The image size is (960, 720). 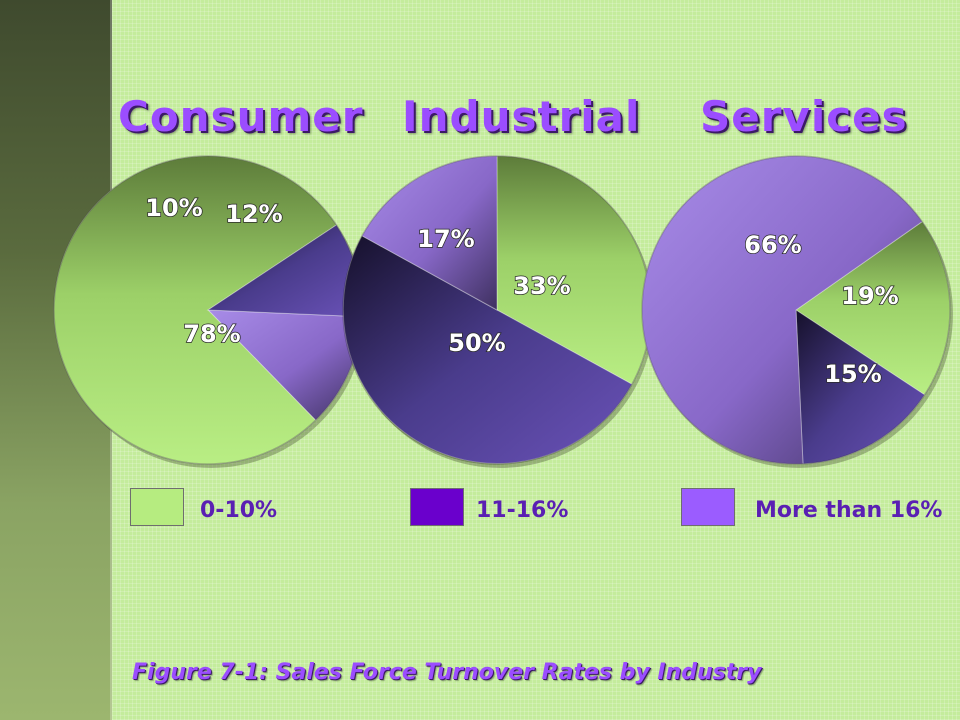 I want to click on legend-swatch-low, so click(x=157, y=507).